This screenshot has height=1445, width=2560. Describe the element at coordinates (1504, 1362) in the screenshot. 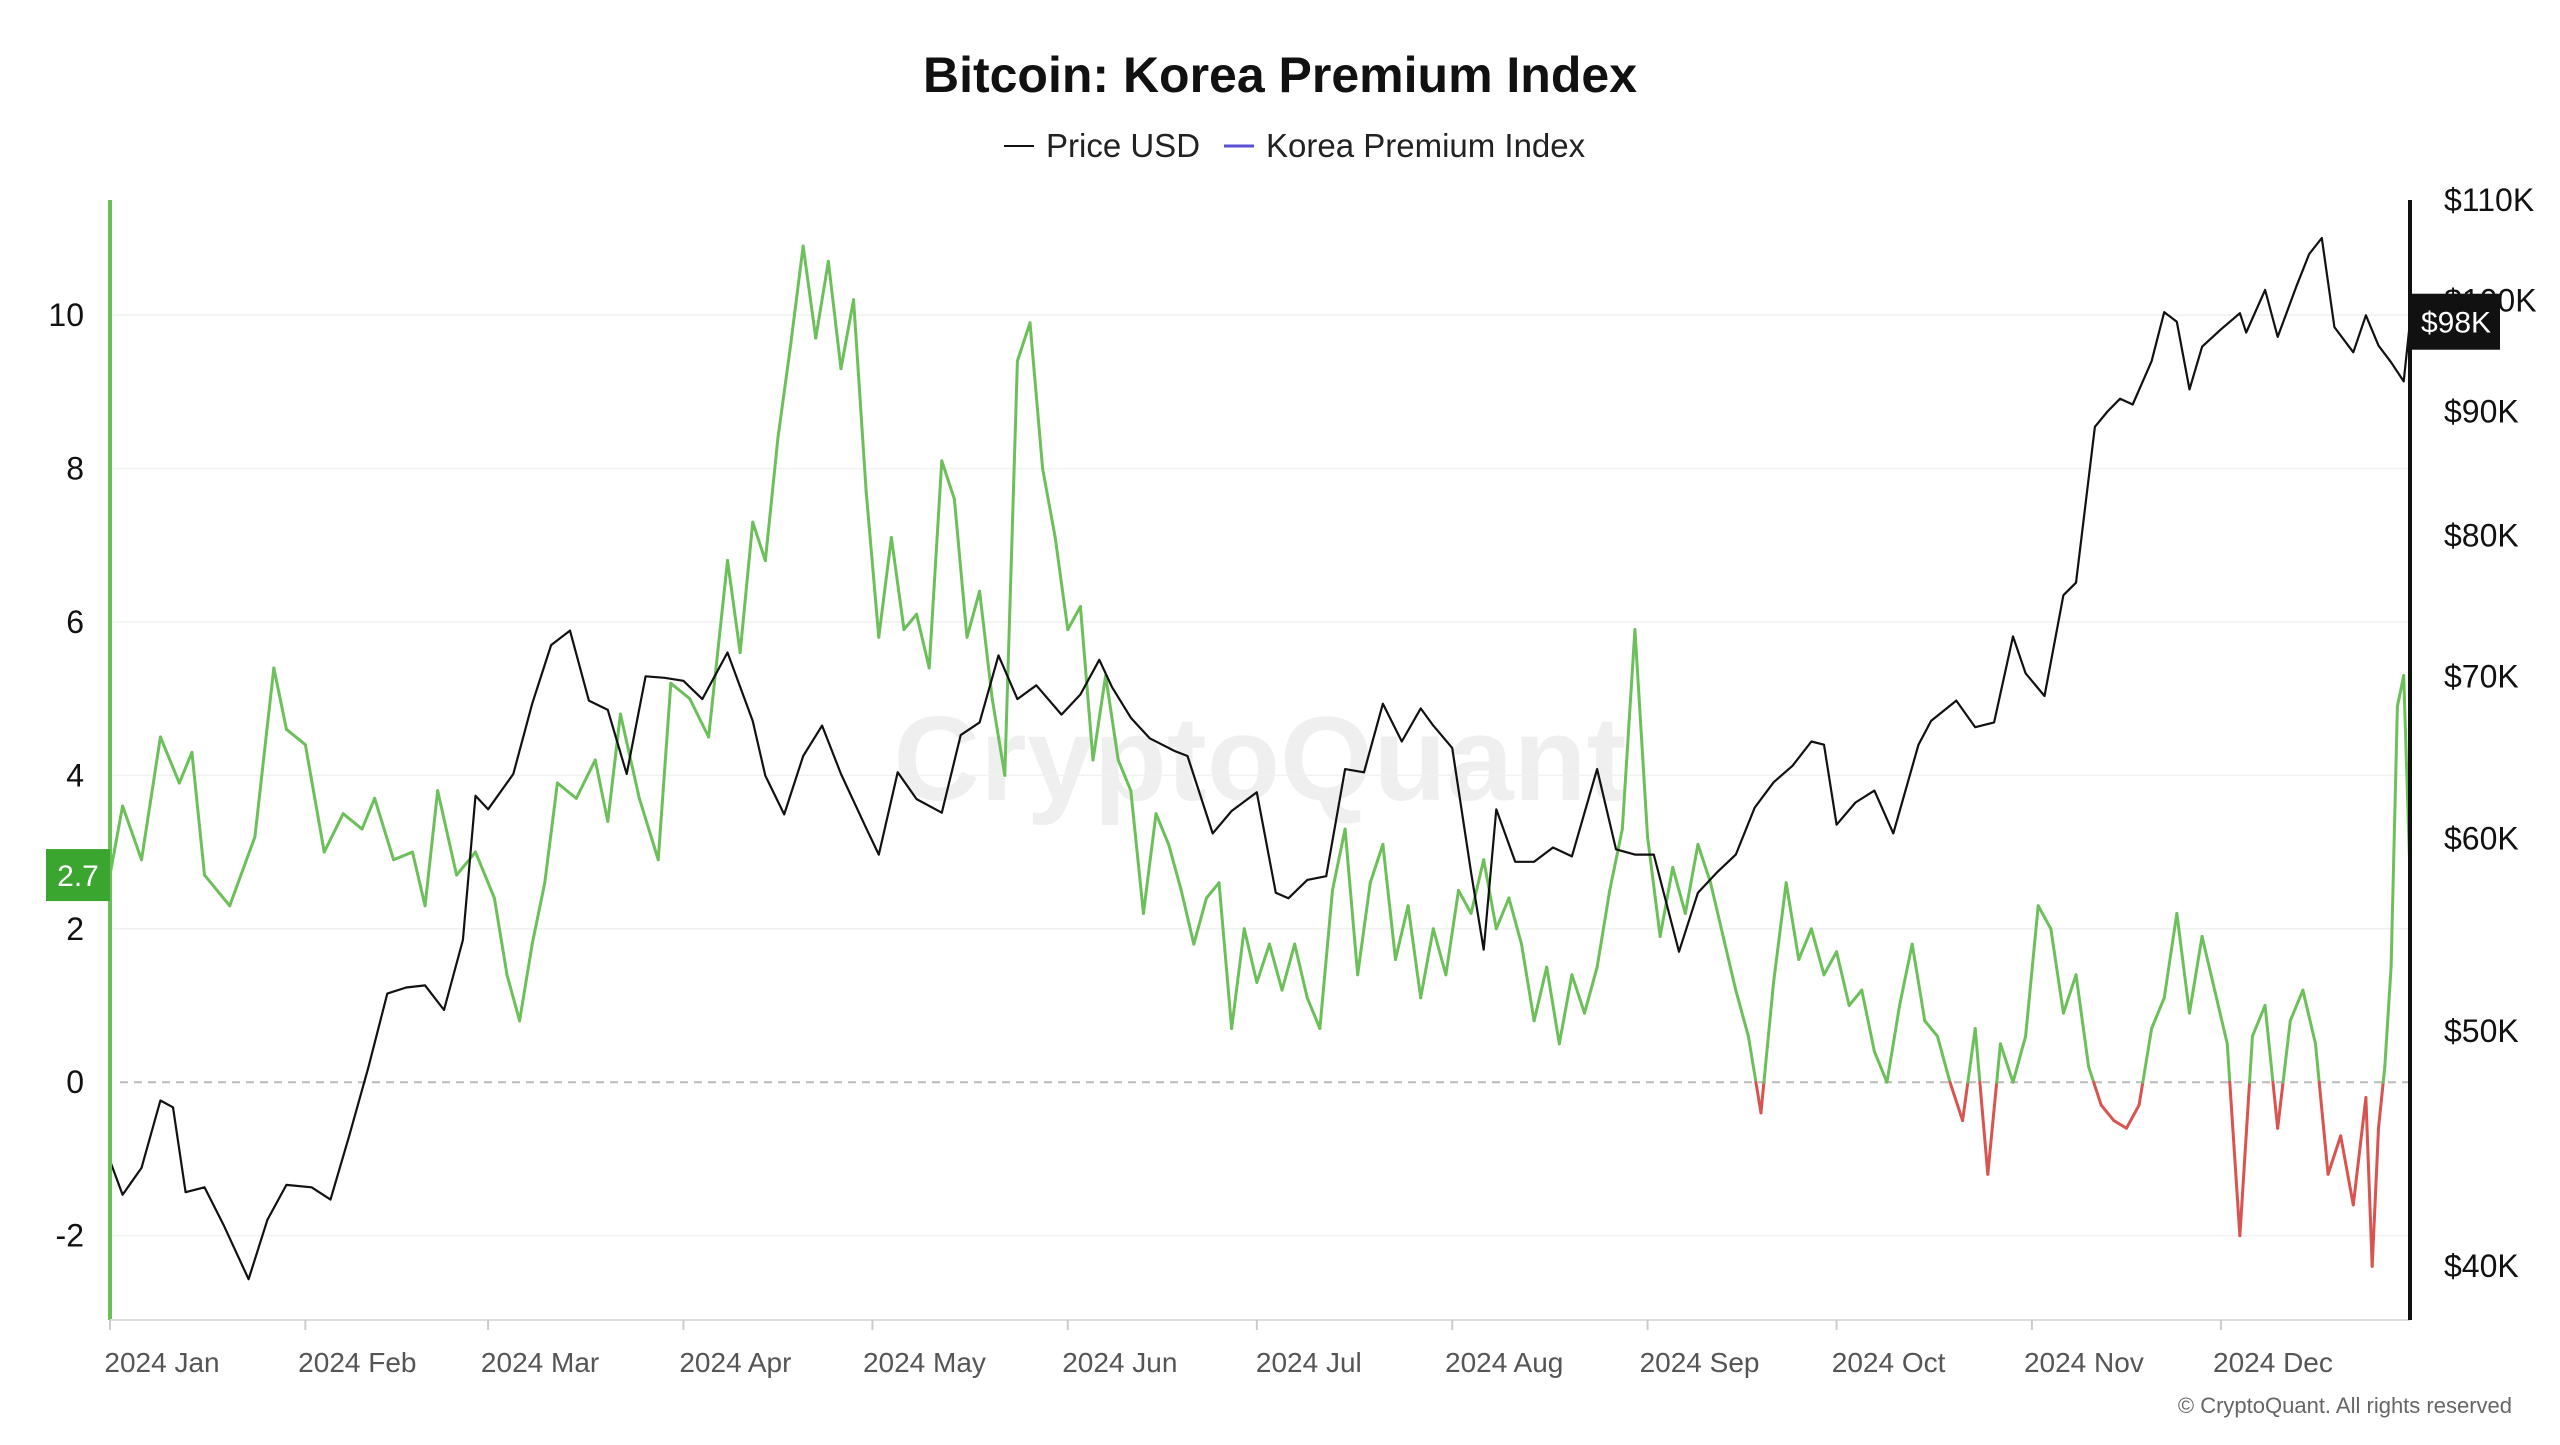

I see `x-tick-label: 2024 Aug` at that location.